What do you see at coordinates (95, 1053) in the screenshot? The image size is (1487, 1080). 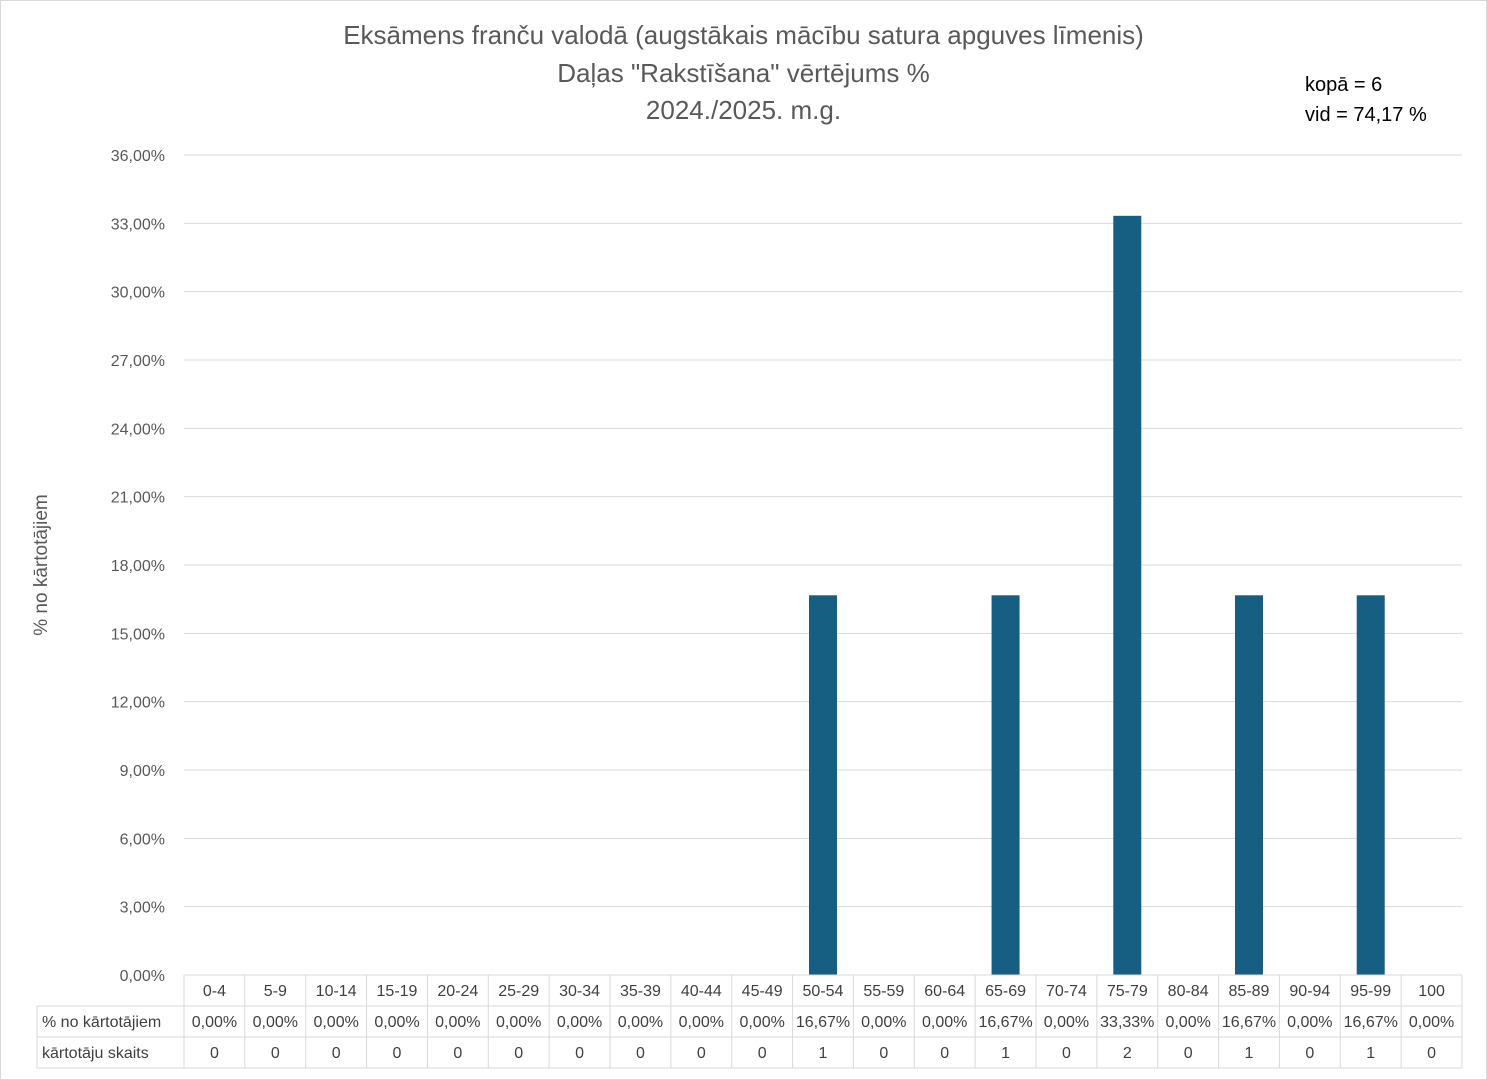 I see `table-row-label: kārtotāju skaits` at bounding box center [95, 1053].